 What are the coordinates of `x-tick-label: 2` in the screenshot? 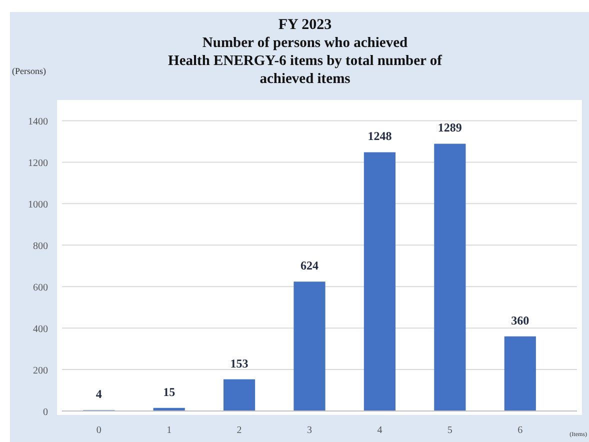 It's located at (239, 430).